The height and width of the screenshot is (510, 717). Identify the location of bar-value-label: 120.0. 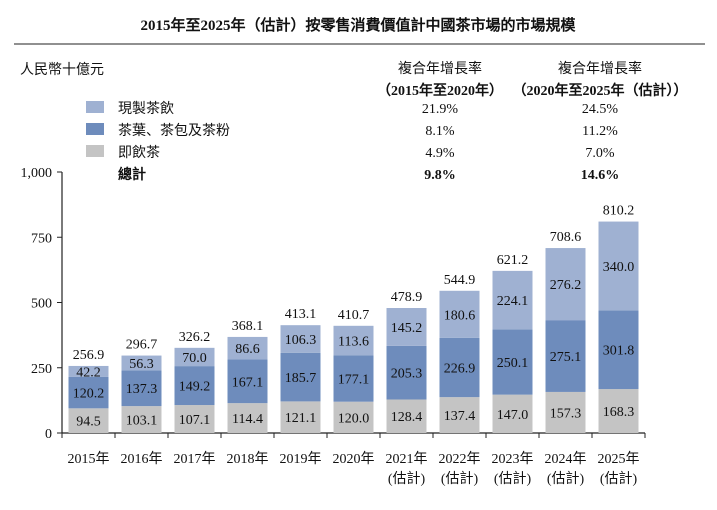
(354, 418).